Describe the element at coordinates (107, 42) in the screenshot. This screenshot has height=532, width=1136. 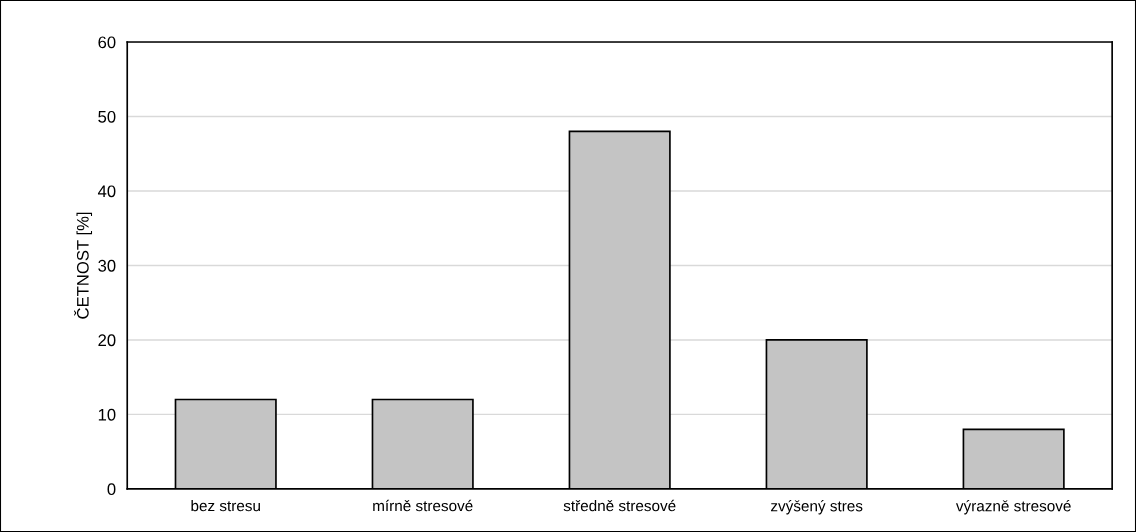
I see `y-tick-label: 60` at that location.